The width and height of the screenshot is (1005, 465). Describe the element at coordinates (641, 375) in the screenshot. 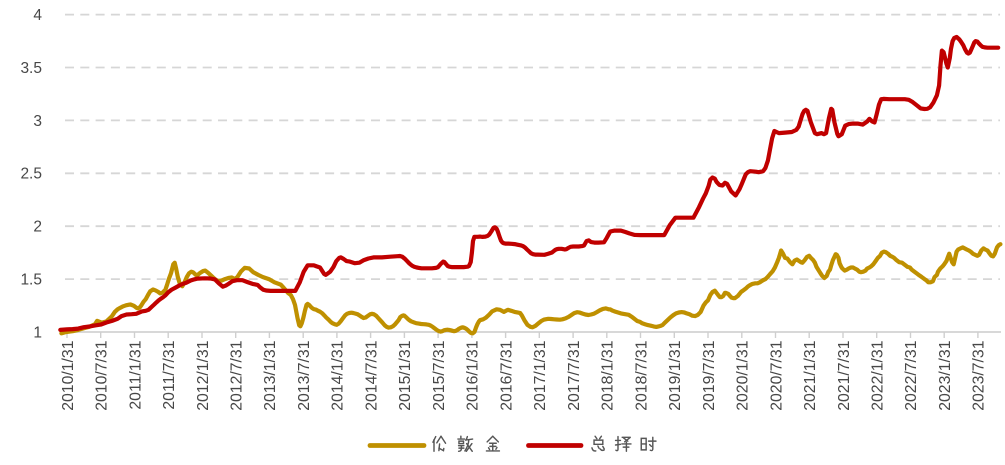

I see `svg-text: 2018/7/31` at that location.